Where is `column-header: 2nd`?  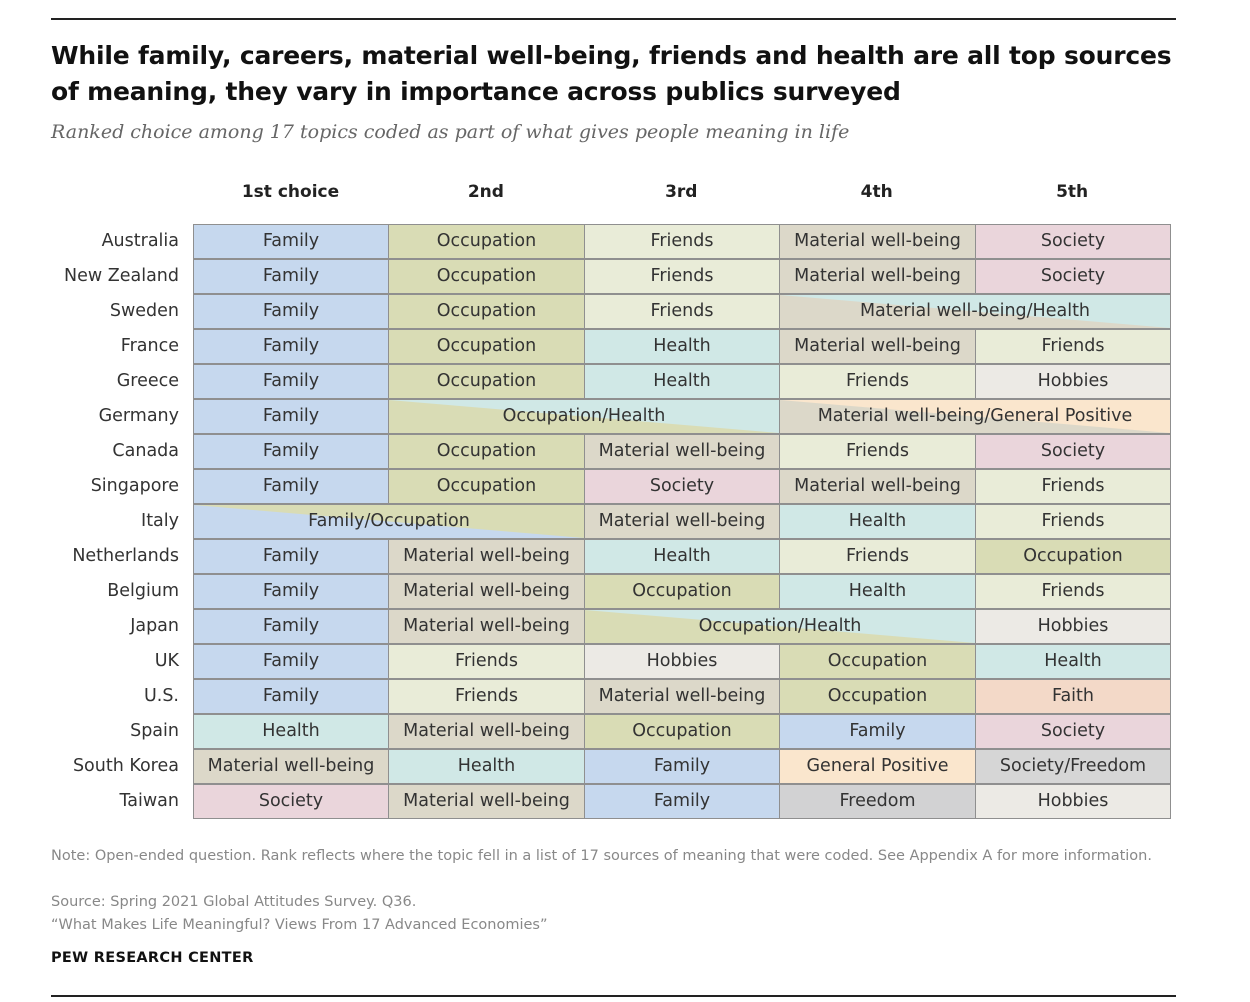
column-header: 2nd is located at coordinates (485, 192).